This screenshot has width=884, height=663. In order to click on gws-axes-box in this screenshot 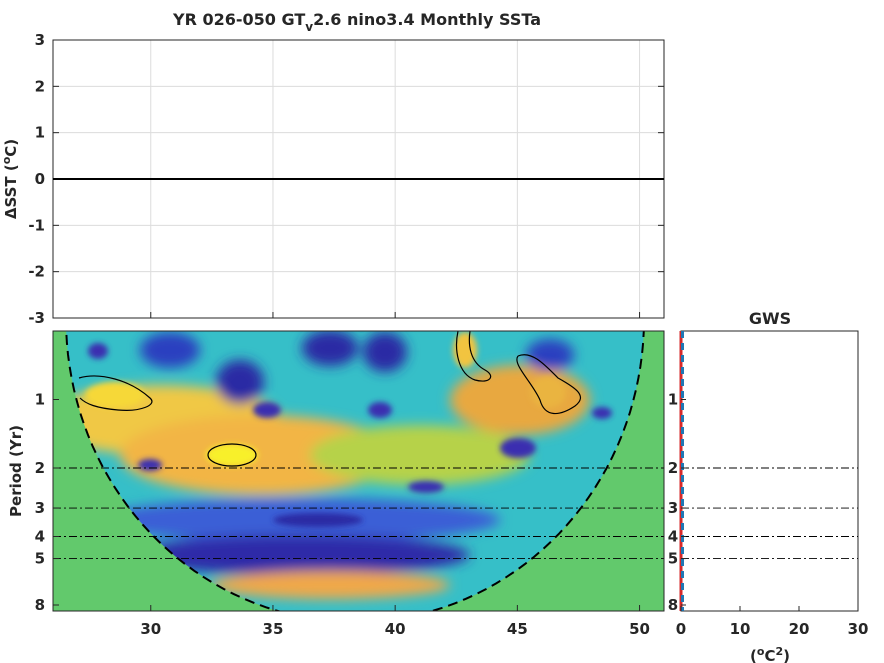, I will do `click(769, 471)`.